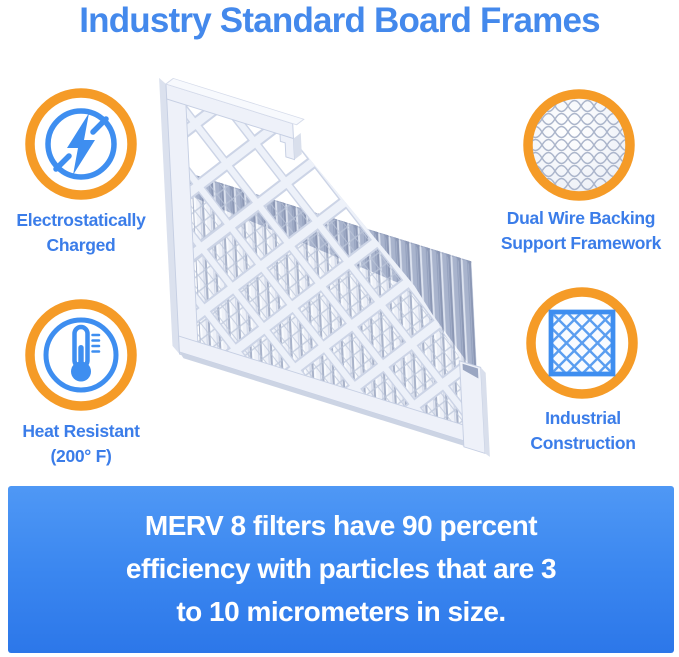  I want to click on feature-label-line: Industrial, so click(583, 418).